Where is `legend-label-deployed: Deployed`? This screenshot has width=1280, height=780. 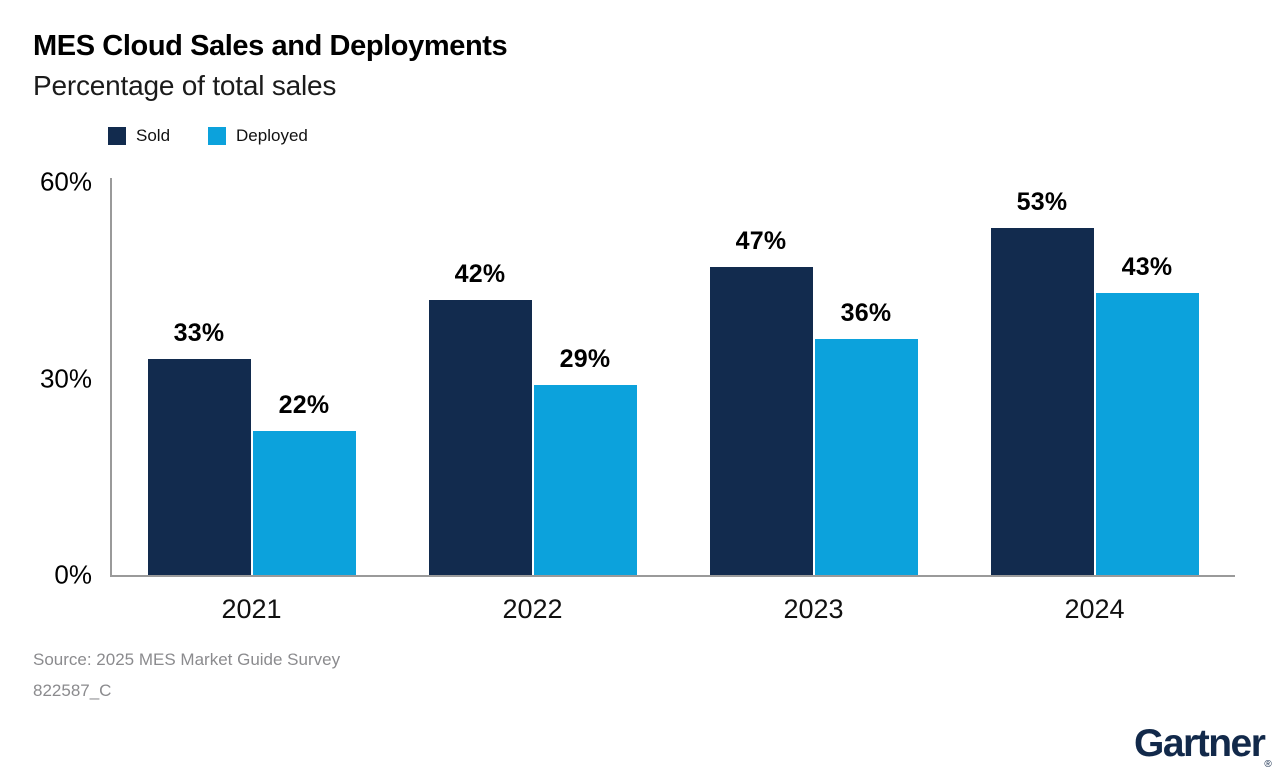
legend-label-deployed: Deployed is located at coordinates (272, 135).